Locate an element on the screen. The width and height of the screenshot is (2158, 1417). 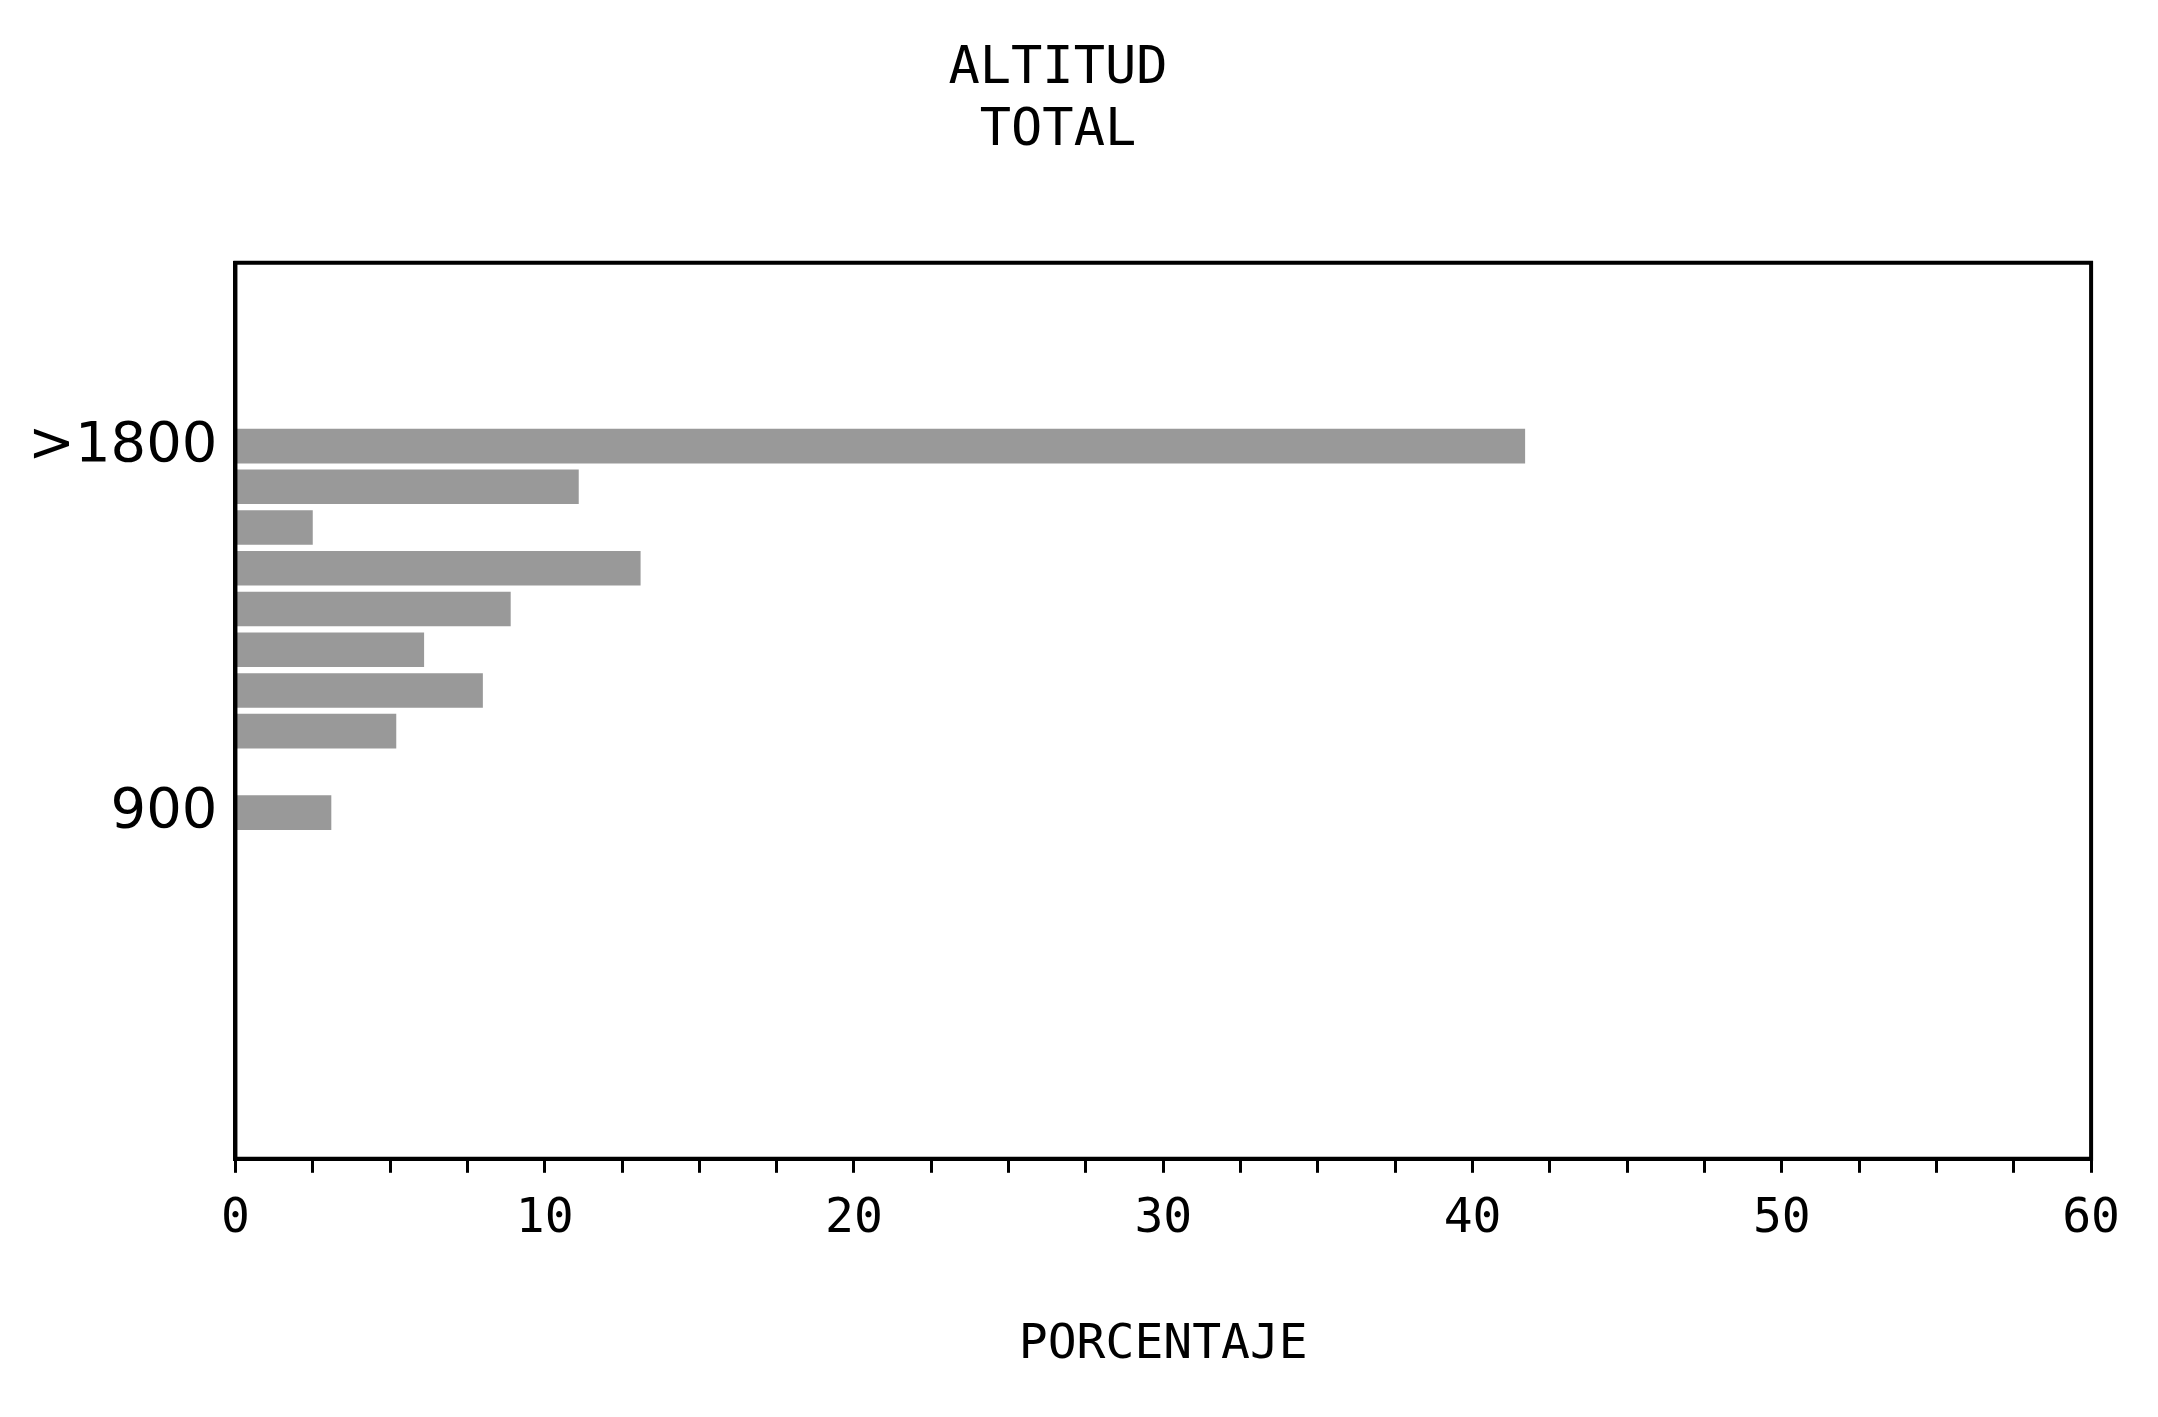
x-tick-label: 40 is located at coordinates (1472, 1215).